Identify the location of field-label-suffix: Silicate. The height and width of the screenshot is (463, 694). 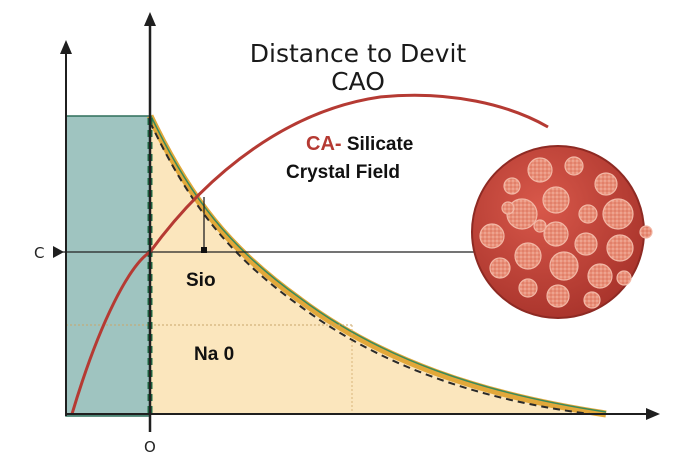
(378, 144).